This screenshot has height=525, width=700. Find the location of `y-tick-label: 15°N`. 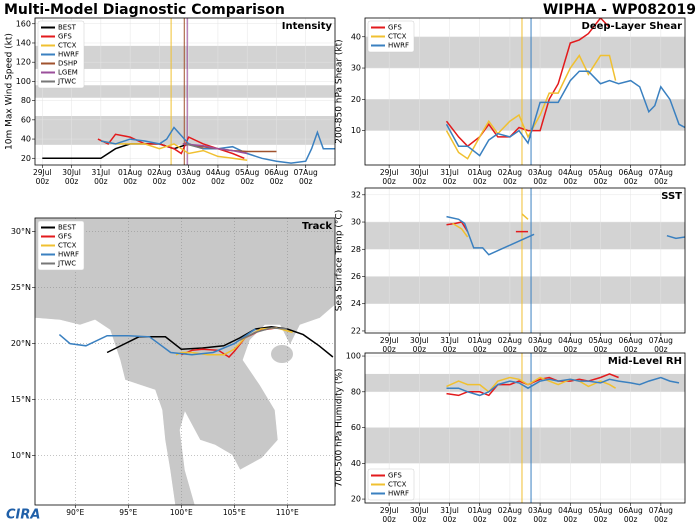

y-tick-label: 15°N is located at coordinates (21, 399).